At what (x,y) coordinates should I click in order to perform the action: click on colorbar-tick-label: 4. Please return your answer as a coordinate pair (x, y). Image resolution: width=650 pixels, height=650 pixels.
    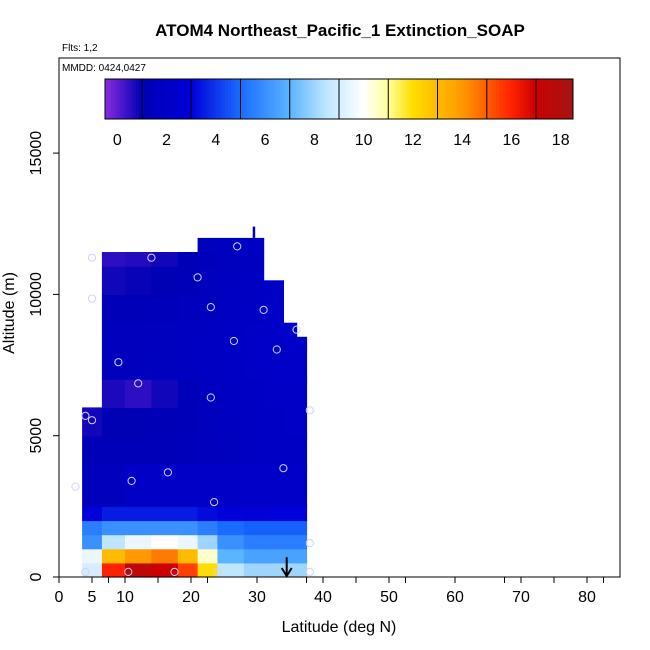
    Looking at the image, I should click on (215, 140).